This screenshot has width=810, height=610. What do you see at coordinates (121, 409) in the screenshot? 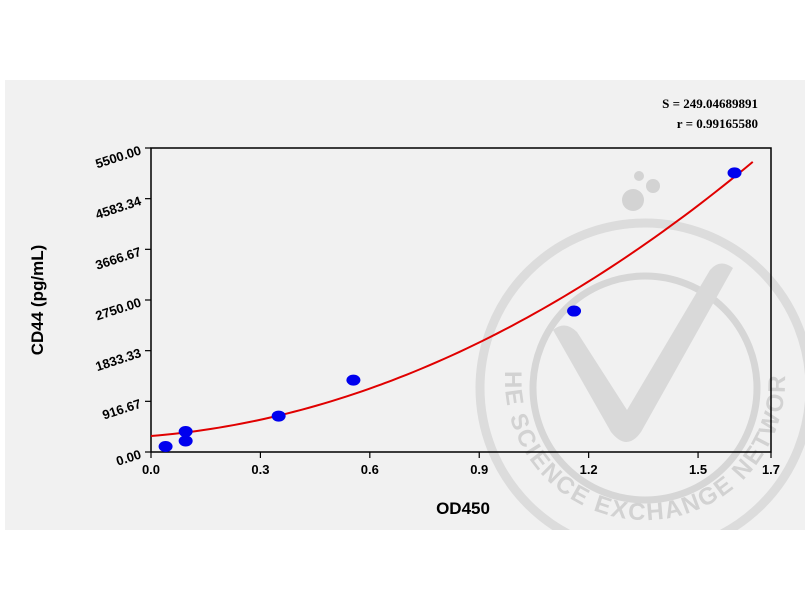
I see `y-tick-label: 916.67` at bounding box center [121, 409].